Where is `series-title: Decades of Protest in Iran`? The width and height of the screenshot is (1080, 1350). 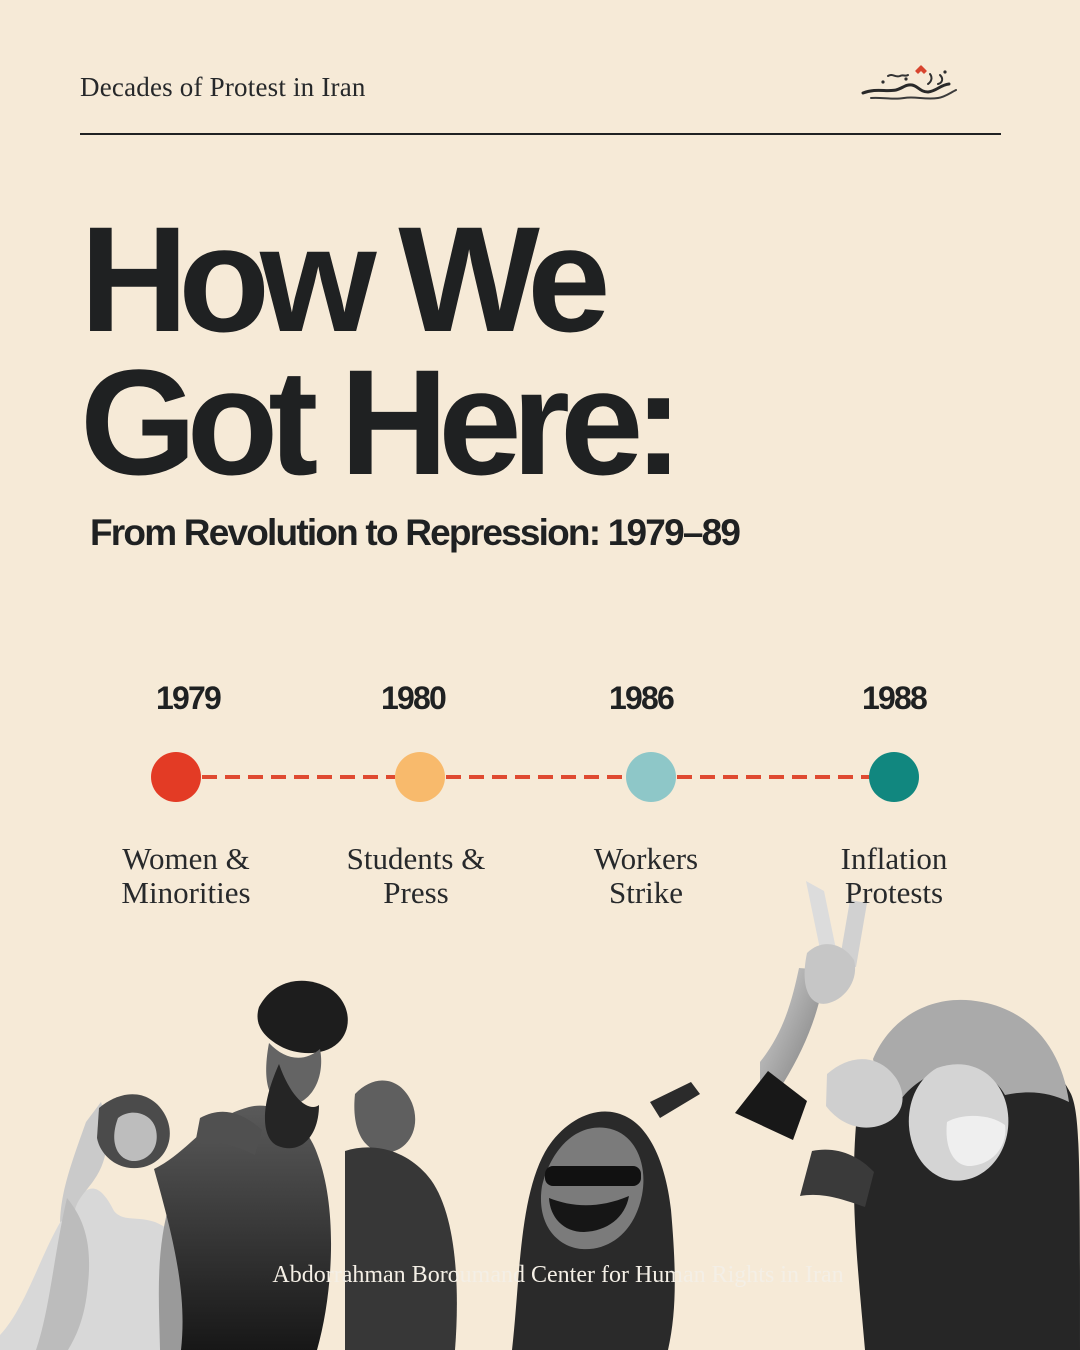
series-title: Decades of Protest in Iran is located at coordinates (223, 87).